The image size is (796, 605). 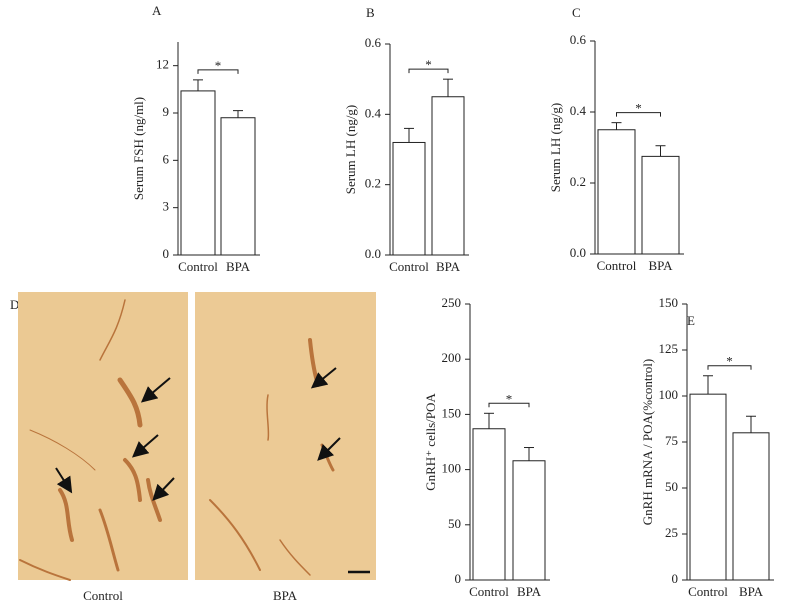 I want to click on panel-label: B, so click(x=370, y=12).